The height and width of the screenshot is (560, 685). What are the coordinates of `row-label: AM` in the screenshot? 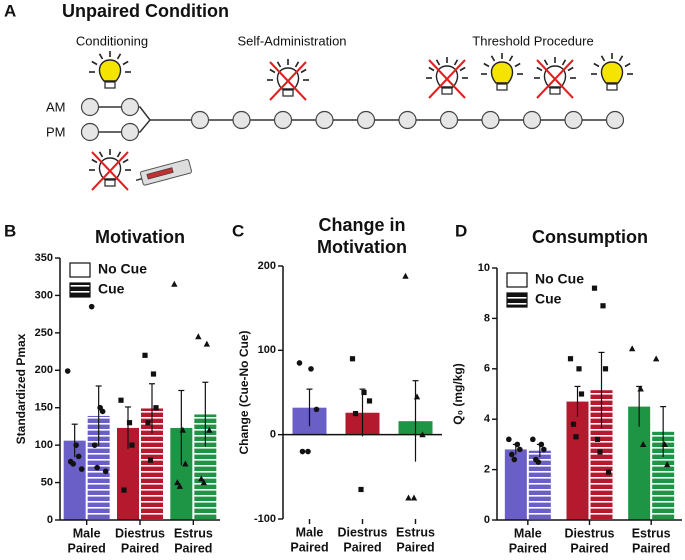 It's located at (56, 106).